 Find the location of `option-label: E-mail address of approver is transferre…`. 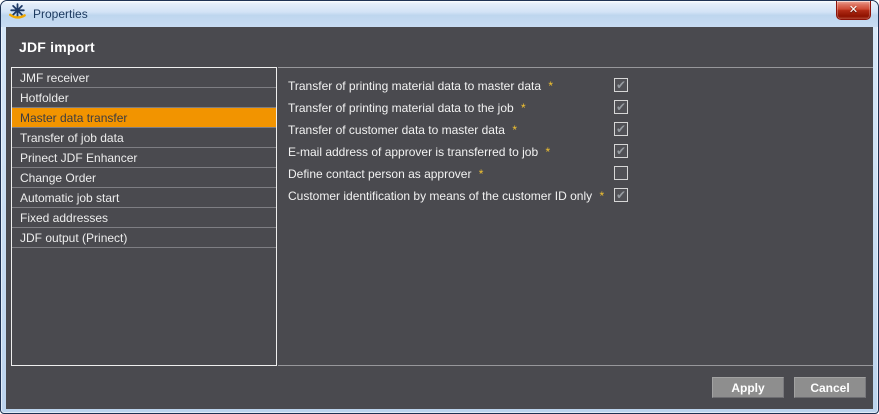

option-label: E-mail address of approver is transferre… is located at coordinates (419, 152).